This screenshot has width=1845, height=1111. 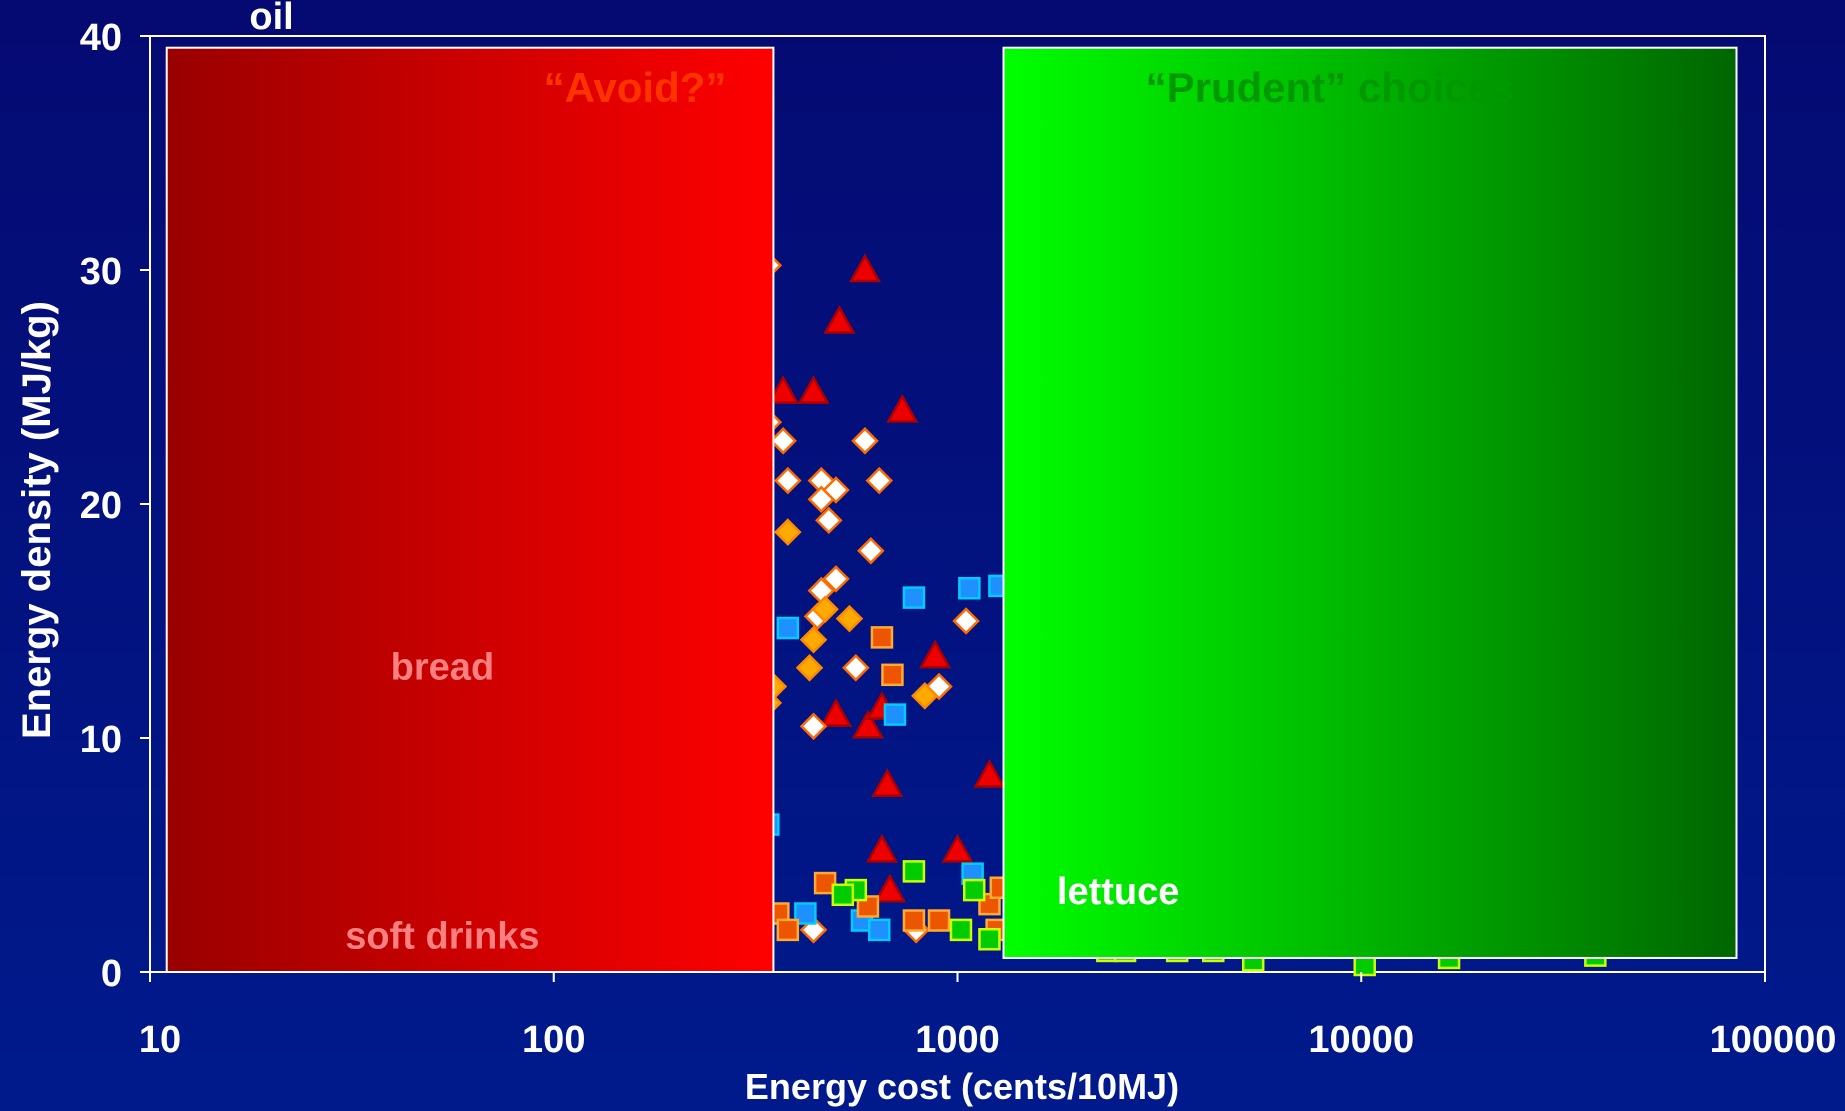 What do you see at coordinates (101, 38) in the screenshot?
I see `y-tick-label: 40` at bounding box center [101, 38].